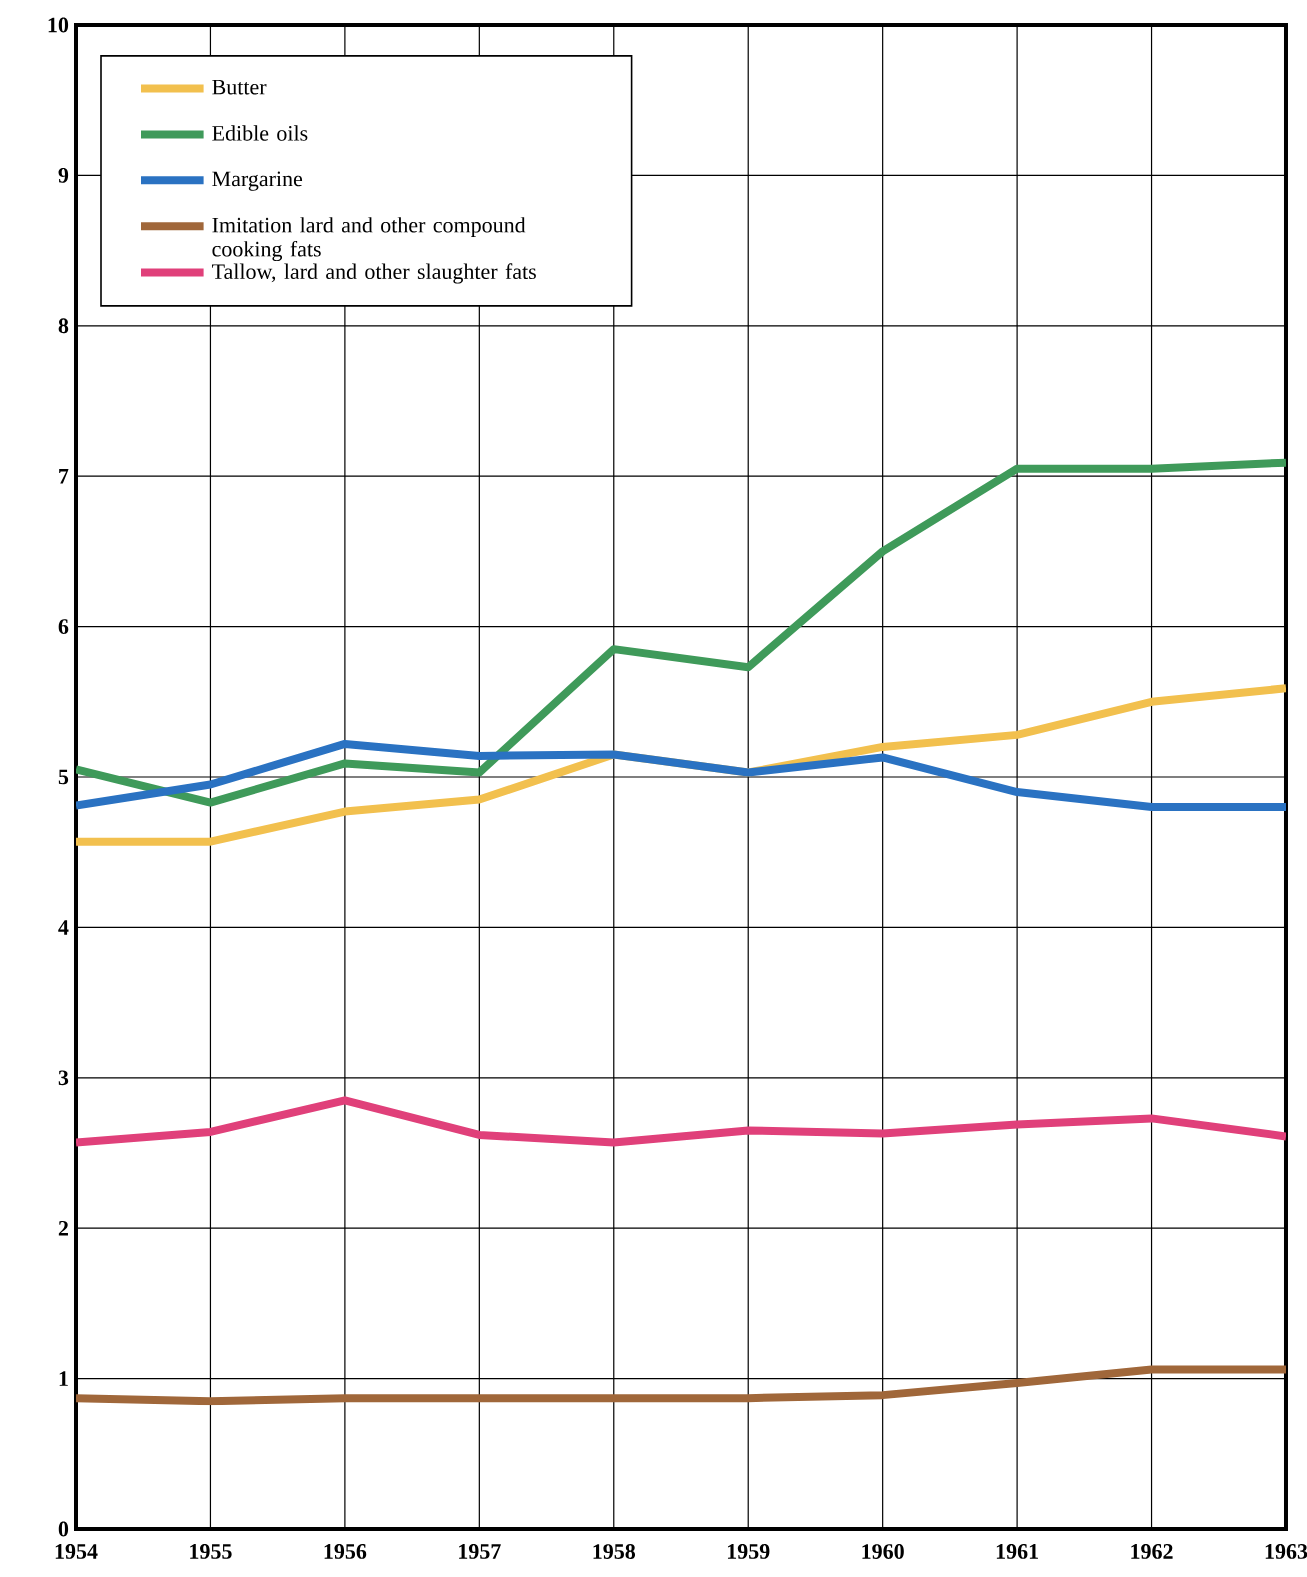 The width and height of the screenshot is (1307, 1577). I want to click on y-tick-label: 0, so click(63, 1529).